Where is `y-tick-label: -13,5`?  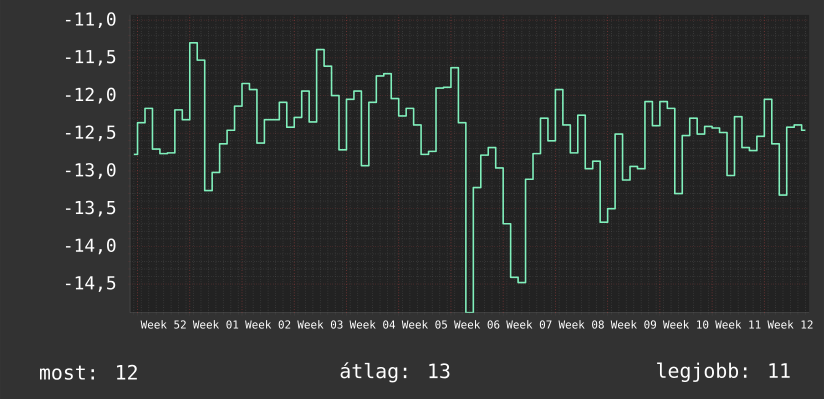 y-tick-label: -13,5 is located at coordinates (91, 208).